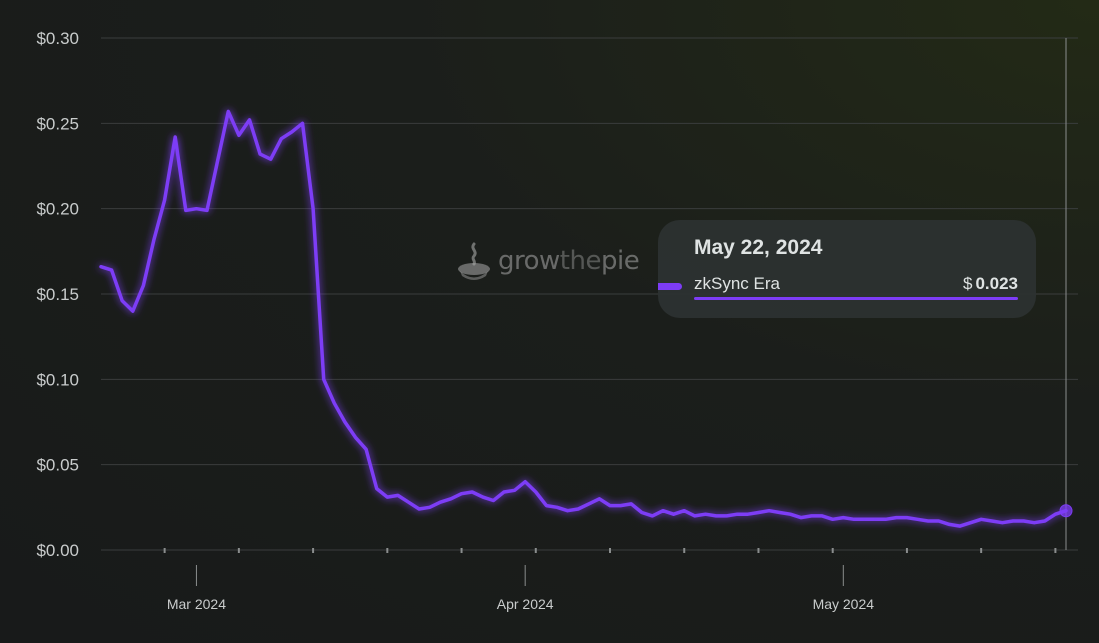 The image size is (1099, 643). What do you see at coordinates (996, 283) in the screenshot?
I see `tooltip-value: 0.023` at bounding box center [996, 283].